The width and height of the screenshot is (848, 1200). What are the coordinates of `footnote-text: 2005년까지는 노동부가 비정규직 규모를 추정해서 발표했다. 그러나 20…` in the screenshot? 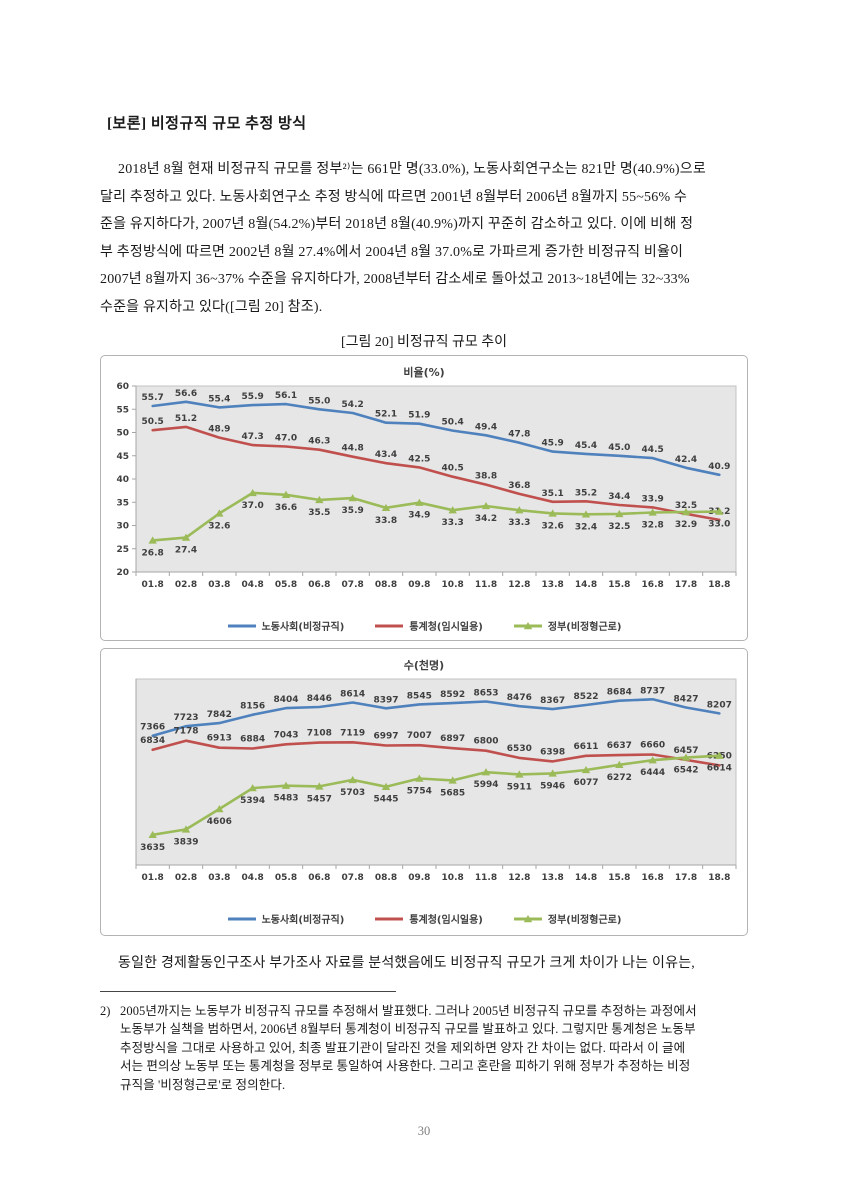 It's located at (408, 1048).